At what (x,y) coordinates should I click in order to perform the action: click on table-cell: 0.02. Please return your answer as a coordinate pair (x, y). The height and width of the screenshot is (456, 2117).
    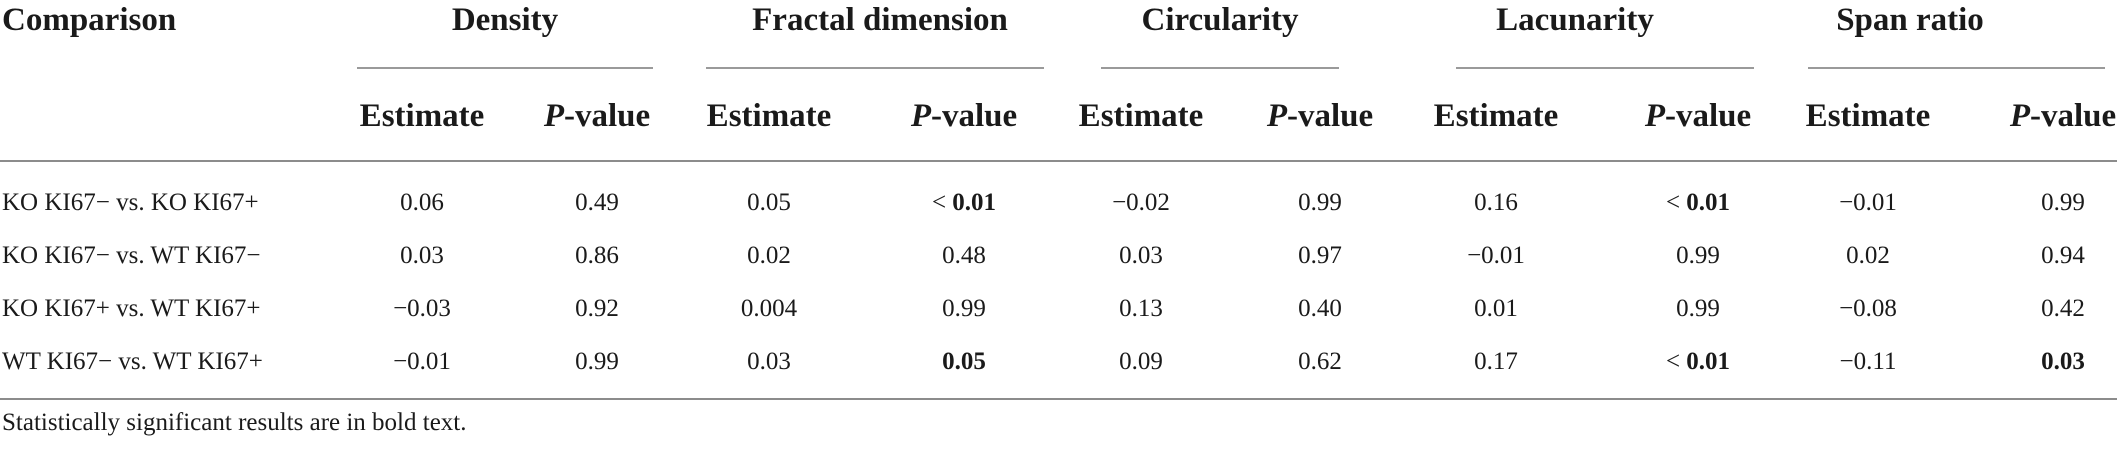
    Looking at the image, I should click on (1868, 255).